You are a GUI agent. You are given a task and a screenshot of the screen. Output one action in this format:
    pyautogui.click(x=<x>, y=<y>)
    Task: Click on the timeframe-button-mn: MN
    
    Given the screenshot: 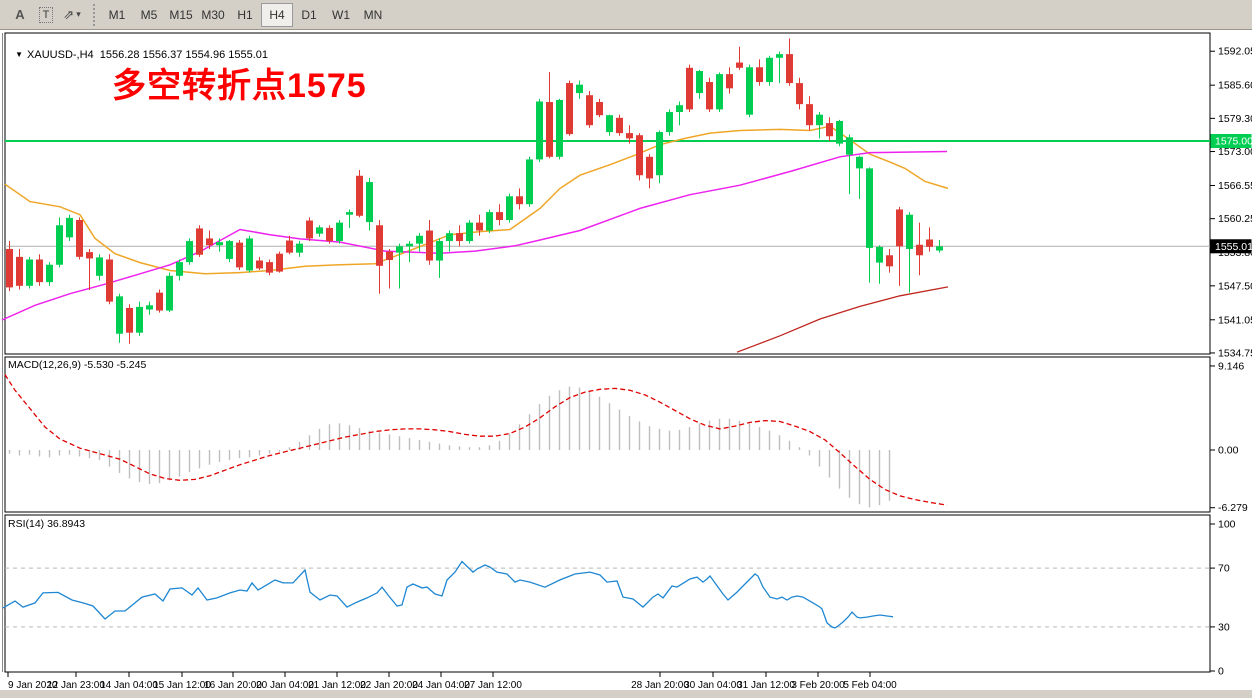 What is the action you would take?
    pyautogui.click(x=373, y=14)
    